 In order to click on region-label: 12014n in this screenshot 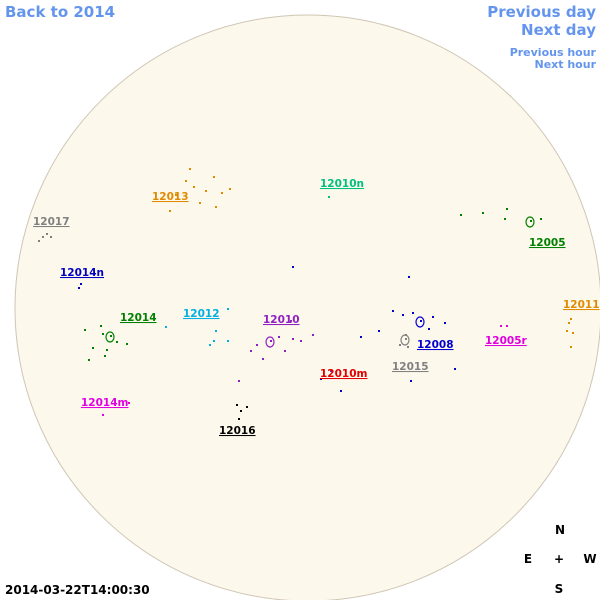, I will do `click(82, 273)`.